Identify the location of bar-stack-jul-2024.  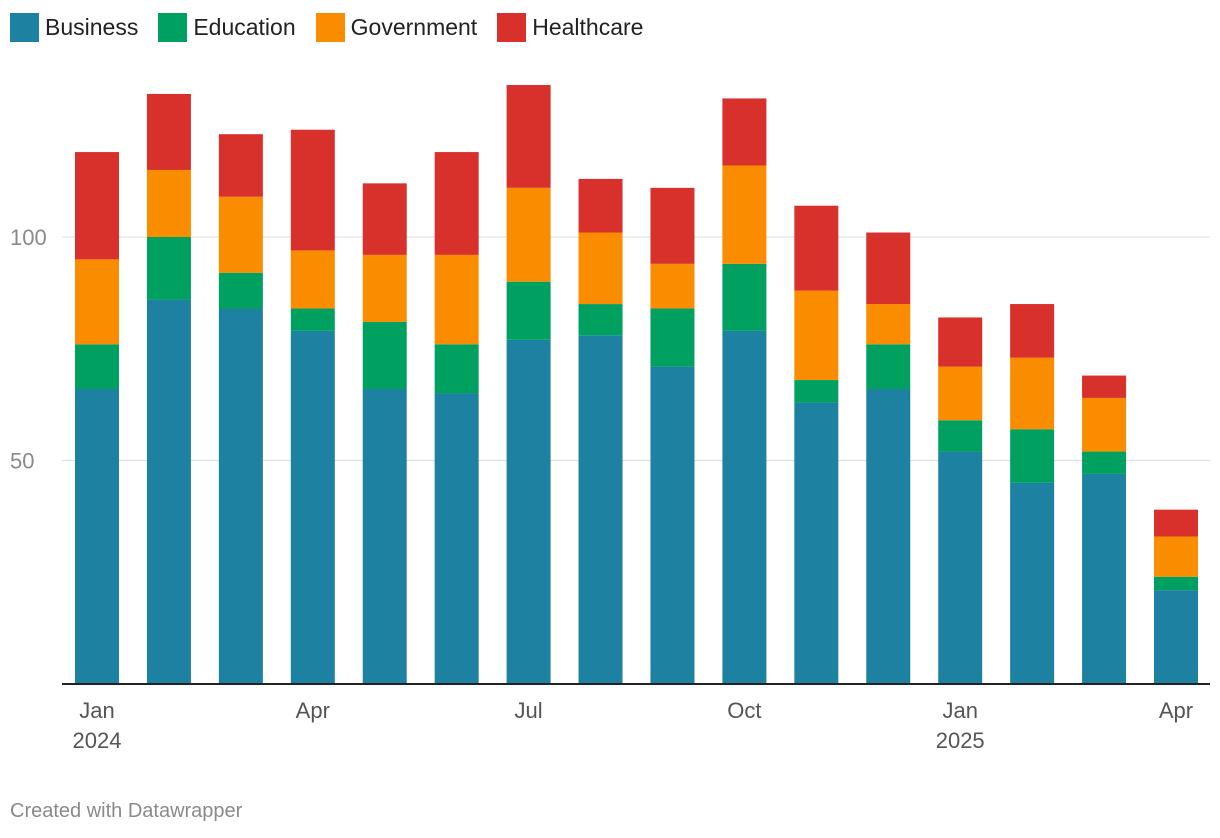
(528, 384).